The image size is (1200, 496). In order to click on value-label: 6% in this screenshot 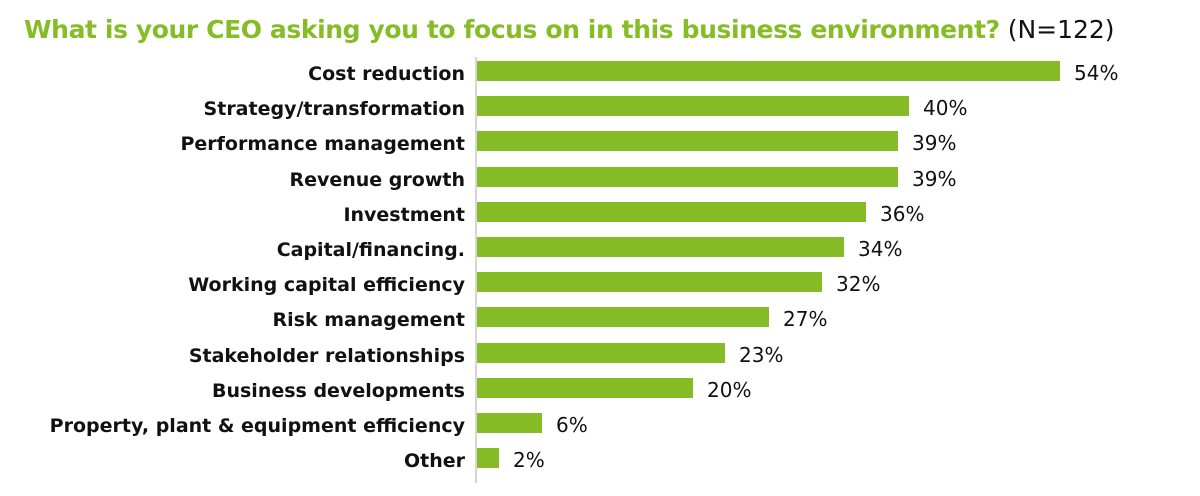, I will do `click(572, 425)`.